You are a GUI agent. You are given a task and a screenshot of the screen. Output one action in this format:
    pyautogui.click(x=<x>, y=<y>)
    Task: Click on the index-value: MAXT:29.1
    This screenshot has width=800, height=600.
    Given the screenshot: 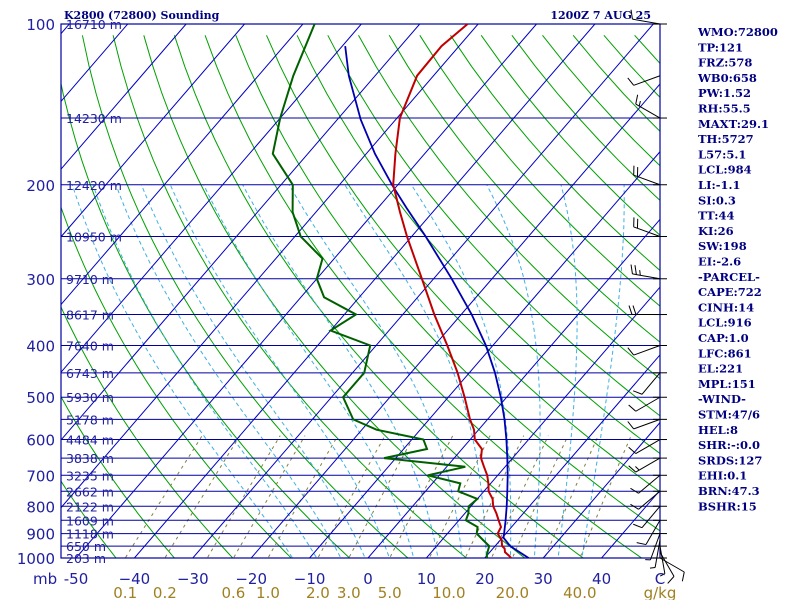 What is the action you would take?
    pyautogui.click(x=733, y=124)
    